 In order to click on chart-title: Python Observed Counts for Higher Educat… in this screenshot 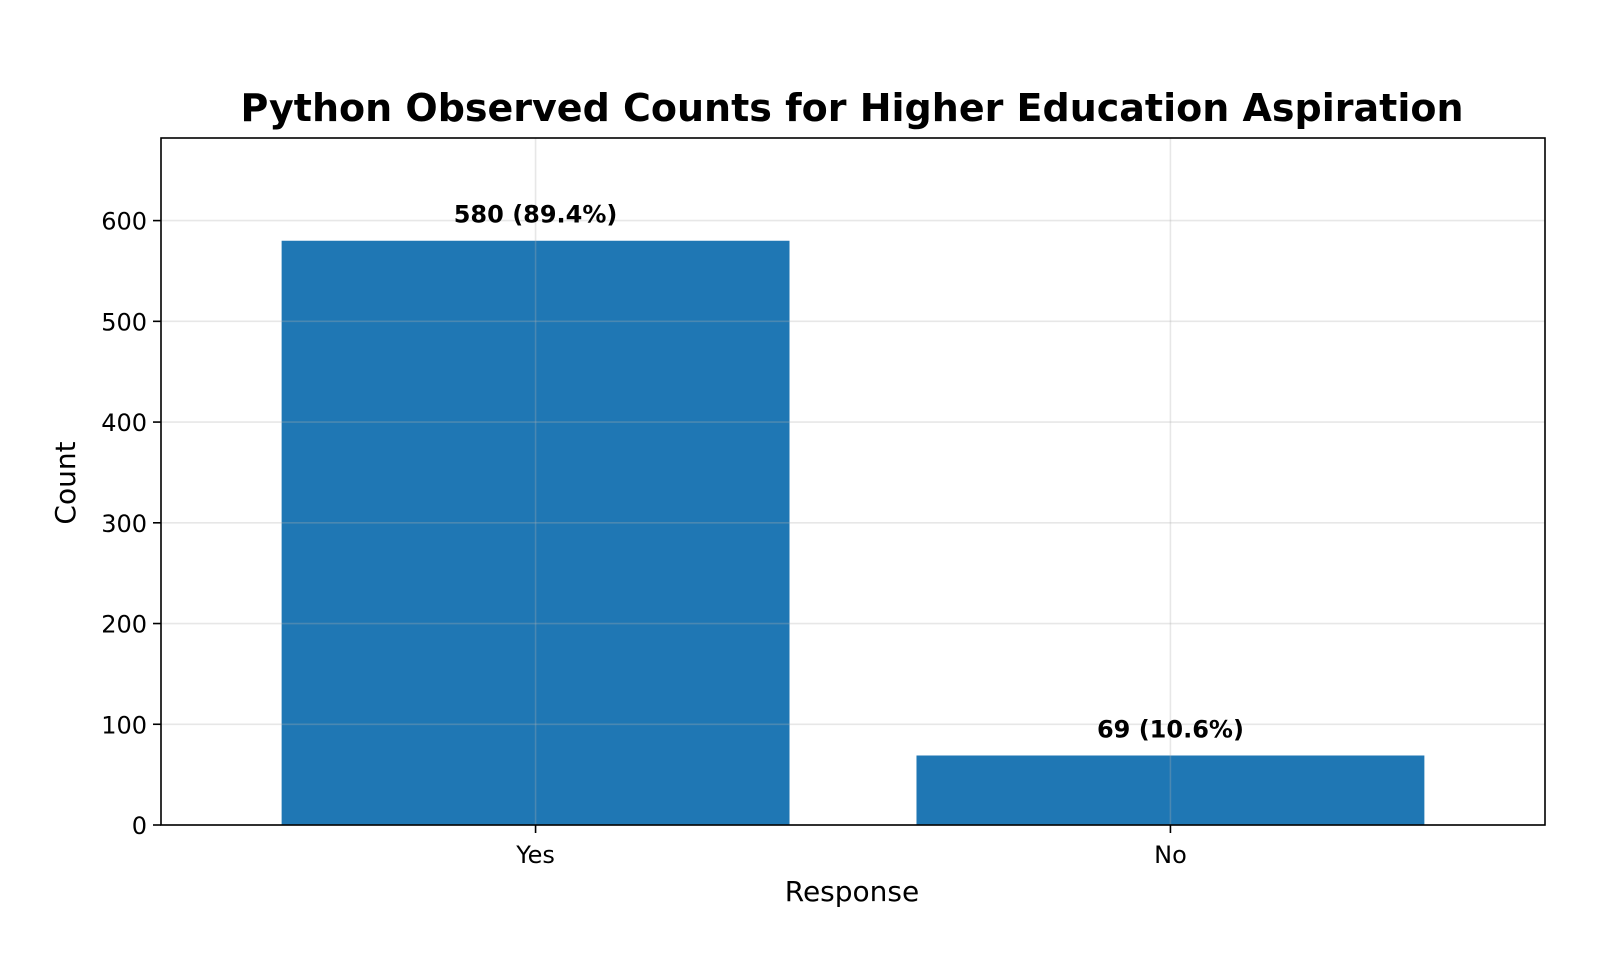, I will do `click(851, 108)`.